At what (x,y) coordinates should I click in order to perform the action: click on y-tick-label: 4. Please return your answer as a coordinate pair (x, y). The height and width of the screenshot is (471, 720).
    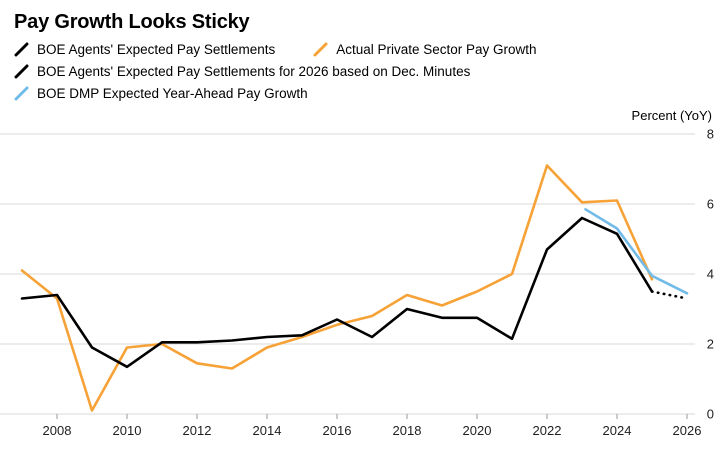
    Looking at the image, I should click on (710, 274).